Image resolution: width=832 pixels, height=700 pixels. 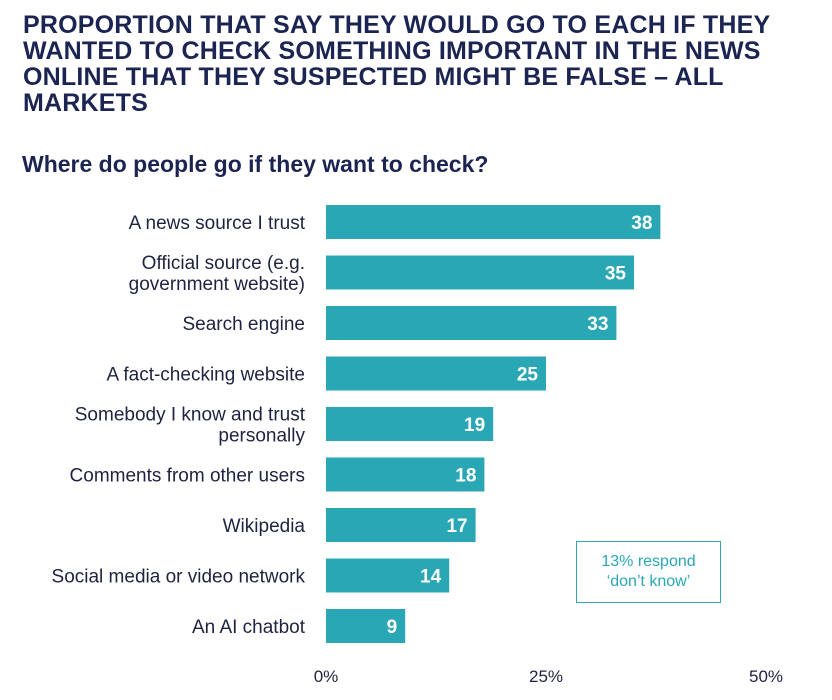 I want to click on dont-know-note: 13% respond ‘don’t know’, so click(x=648, y=572).